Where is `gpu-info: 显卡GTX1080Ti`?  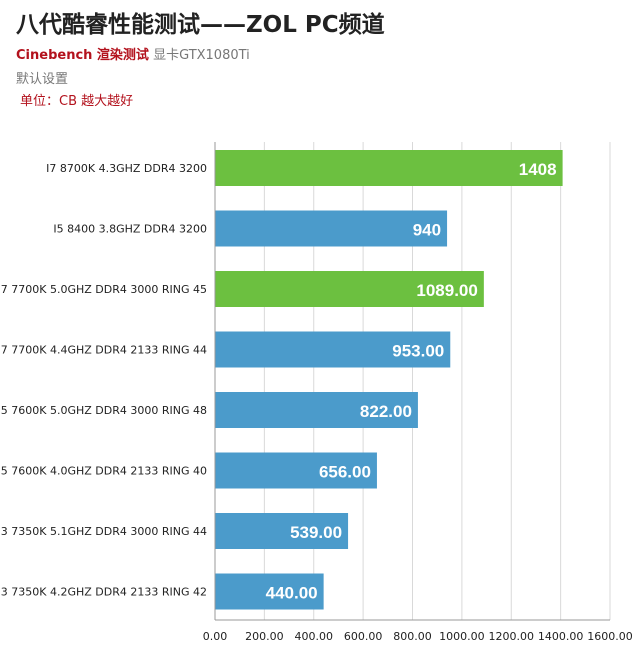 gpu-info: 显卡GTX1080Ti is located at coordinates (201, 55).